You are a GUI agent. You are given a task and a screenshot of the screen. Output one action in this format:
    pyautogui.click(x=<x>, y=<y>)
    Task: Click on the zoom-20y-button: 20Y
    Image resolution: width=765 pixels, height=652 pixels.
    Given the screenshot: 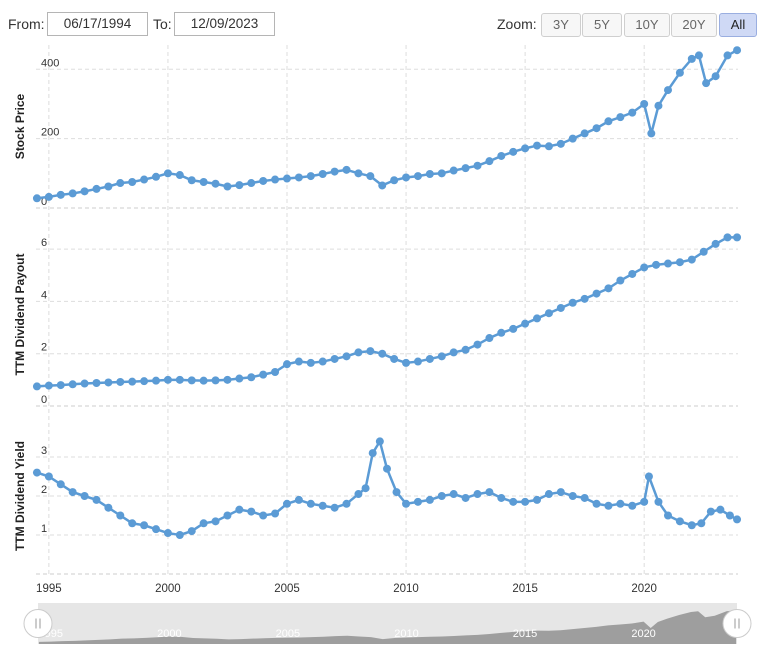 What is the action you would take?
    pyautogui.click(x=694, y=25)
    